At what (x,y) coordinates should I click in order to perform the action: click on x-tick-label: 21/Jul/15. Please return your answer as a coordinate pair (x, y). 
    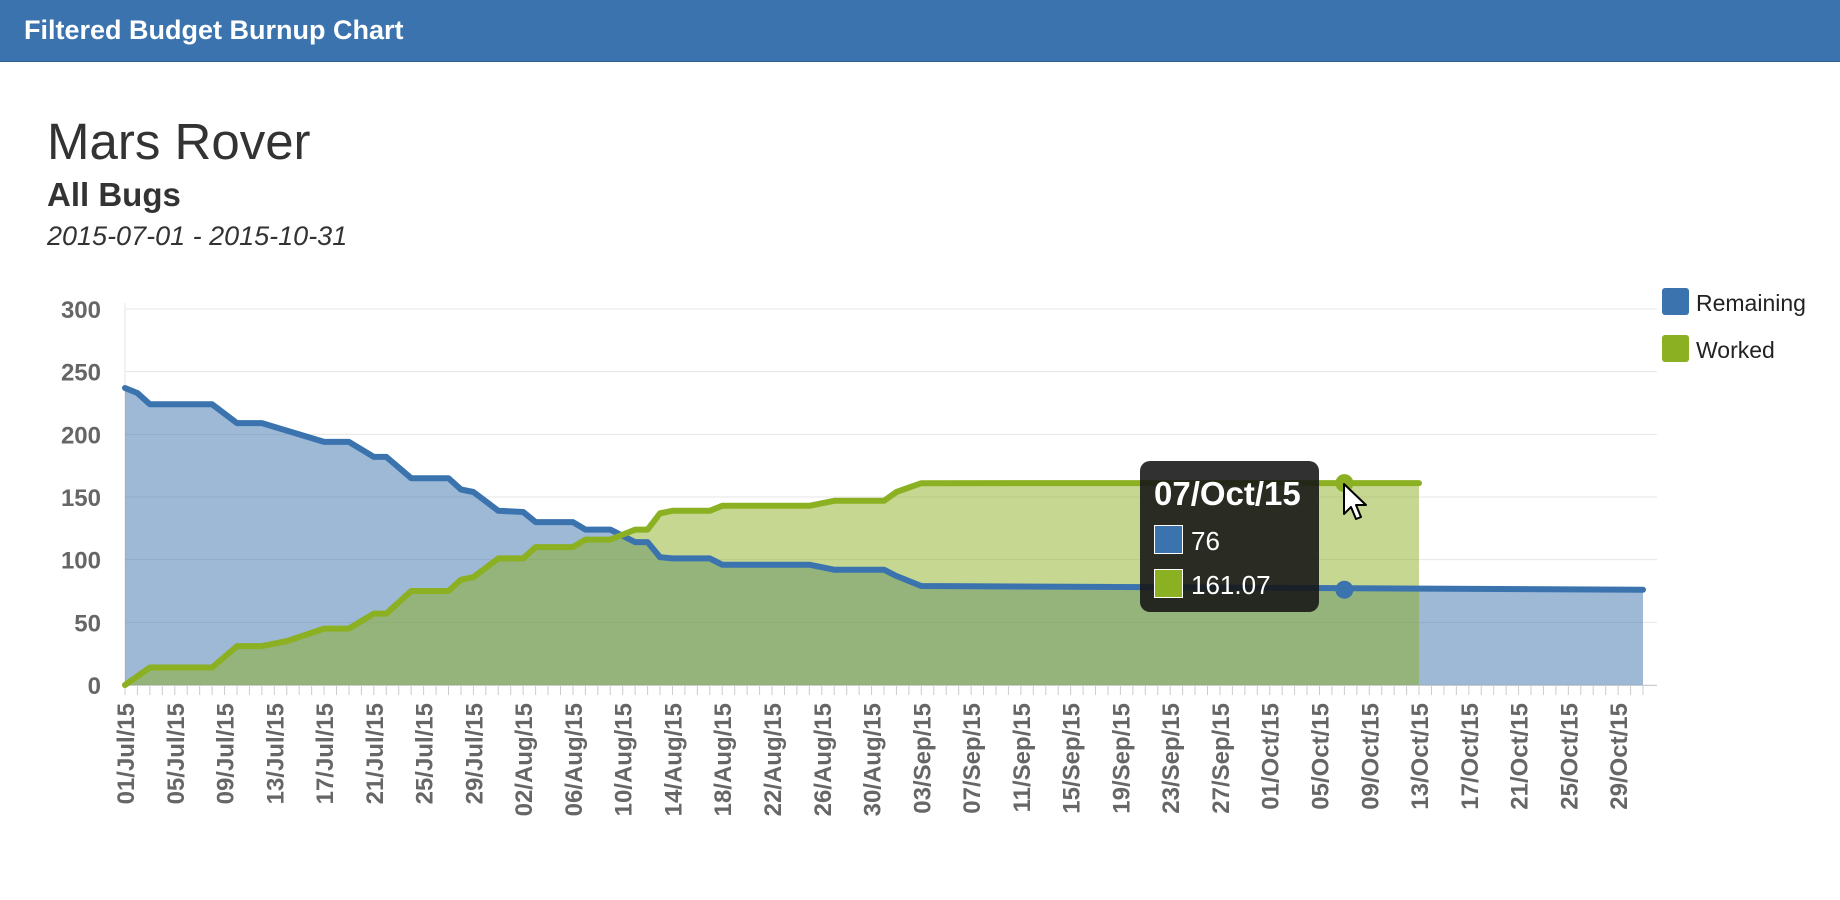
    Looking at the image, I should click on (375, 753).